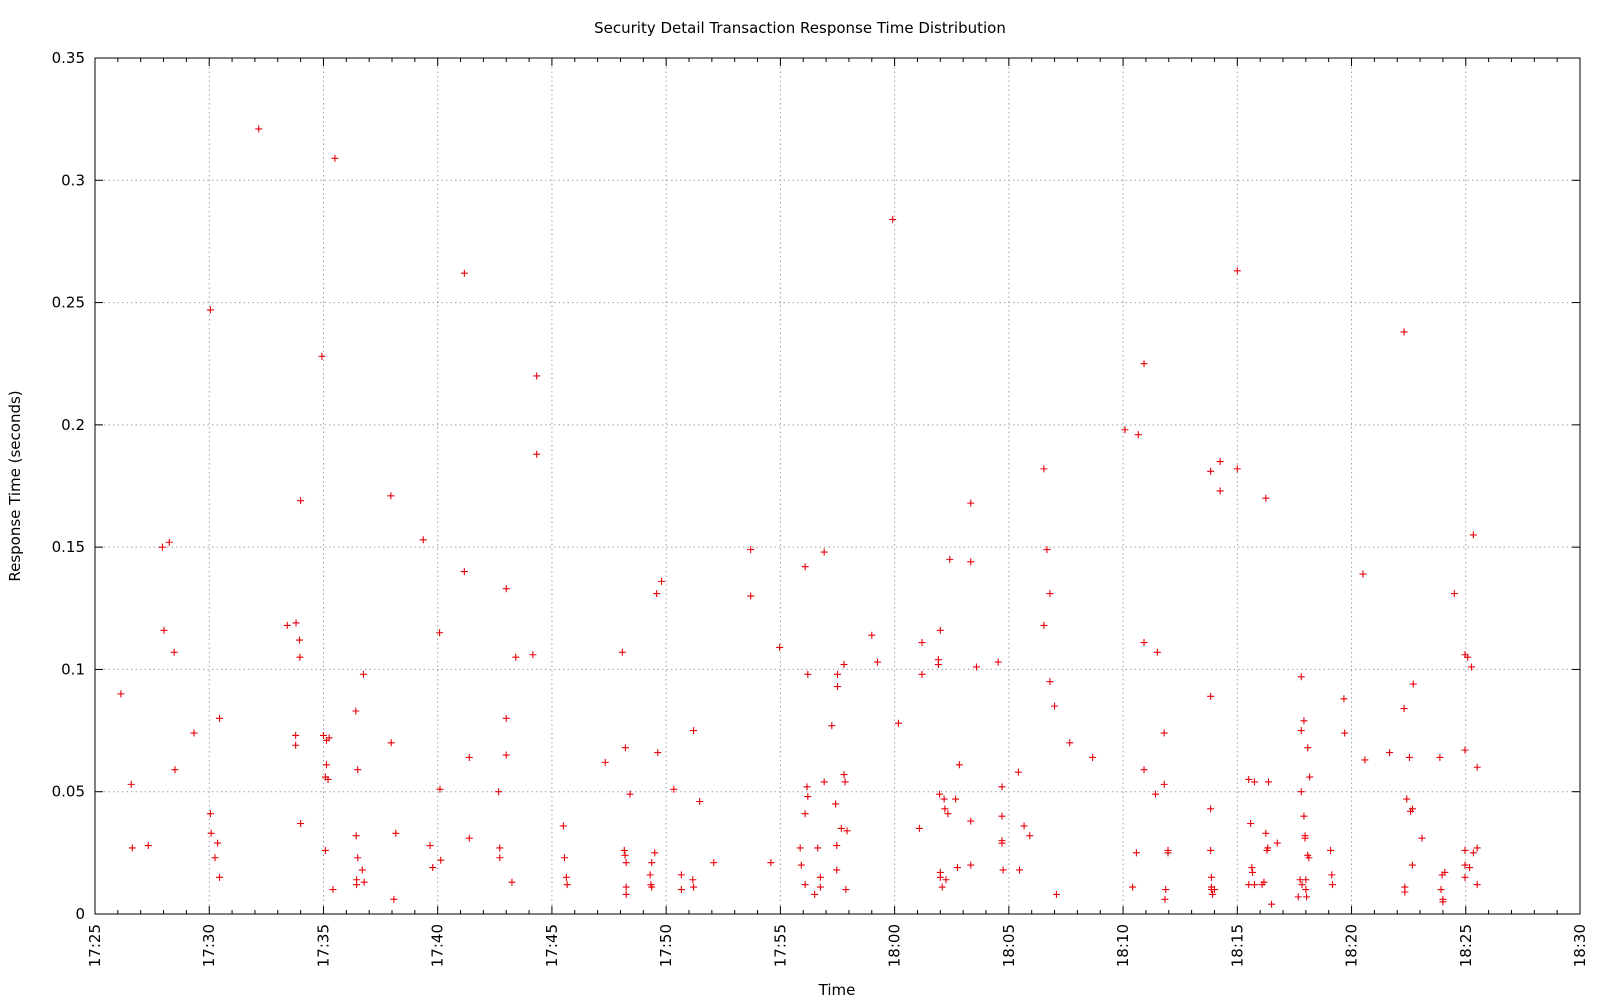 This screenshot has width=1600, height=1000. Describe the element at coordinates (68, 547) in the screenshot. I see `y-tick-label: 0.15` at that location.